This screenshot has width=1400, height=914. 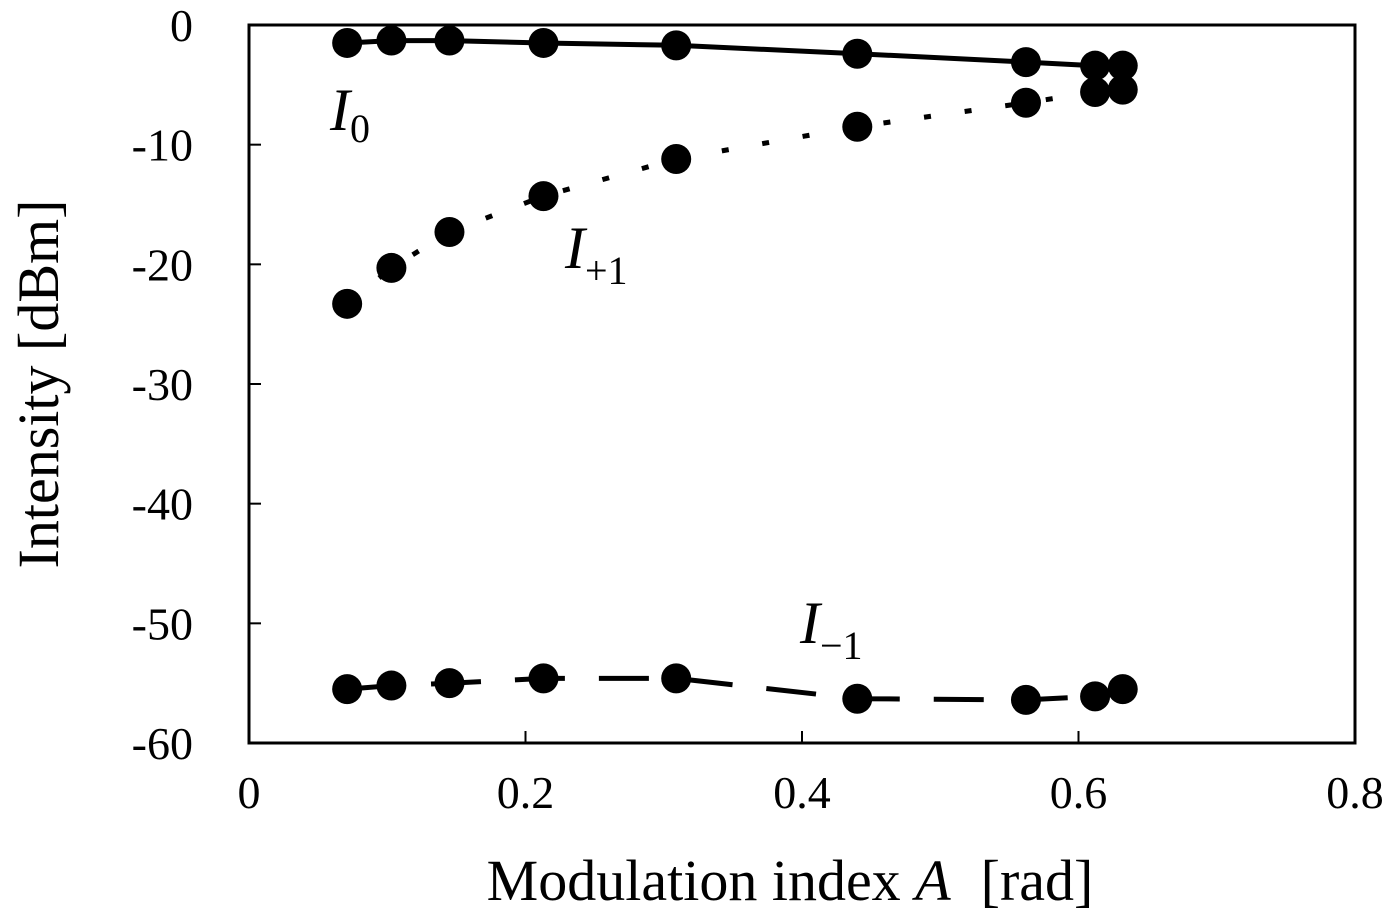 What do you see at coordinates (162, 145) in the screenshot?
I see `y-tick-label: -10` at bounding box center [162, 145].